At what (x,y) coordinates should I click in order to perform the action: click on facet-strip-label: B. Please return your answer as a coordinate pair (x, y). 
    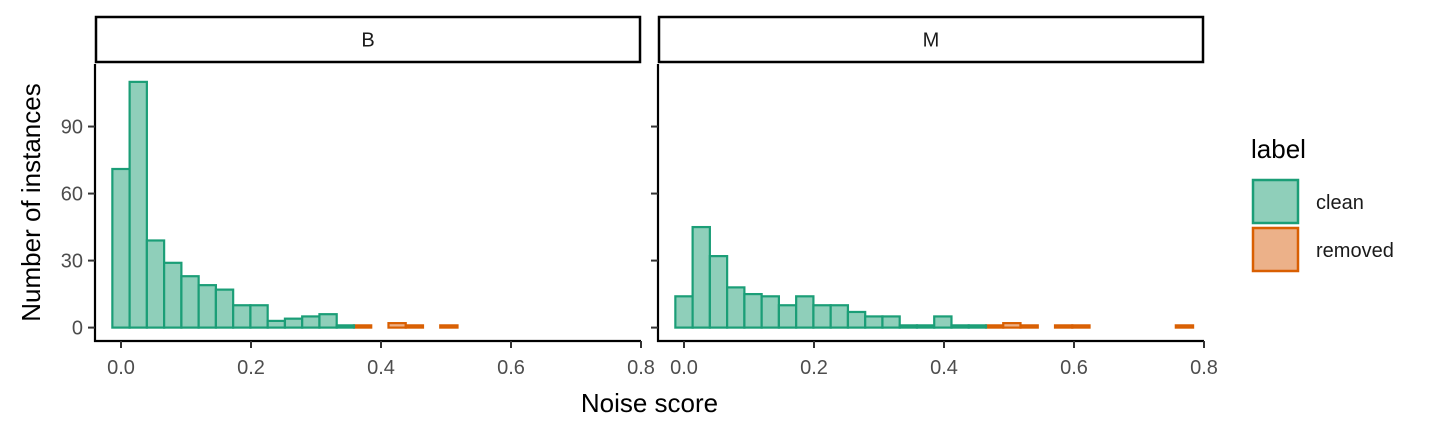
    Looking at the image, I should click on (367, 41).